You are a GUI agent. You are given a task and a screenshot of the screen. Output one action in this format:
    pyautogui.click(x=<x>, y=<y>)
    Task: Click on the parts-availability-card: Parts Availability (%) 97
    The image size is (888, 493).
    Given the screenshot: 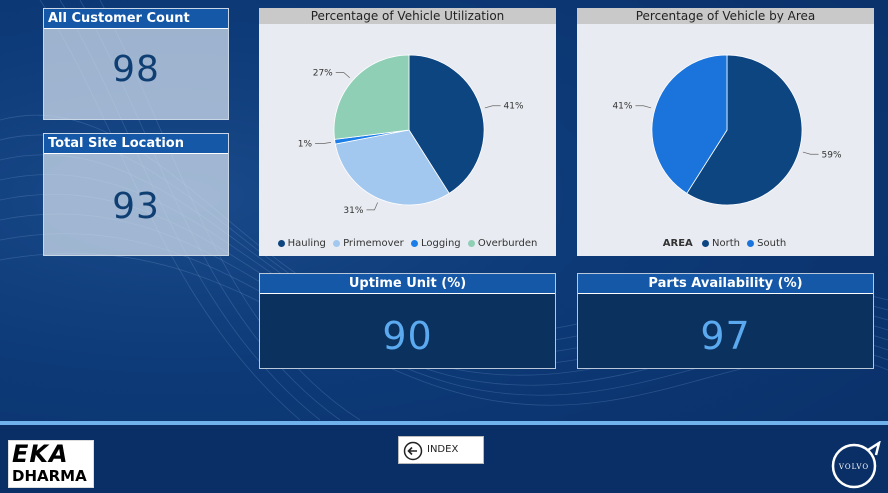 What is the action you would take?
    pyautogui.click(x=725, y=321)
    